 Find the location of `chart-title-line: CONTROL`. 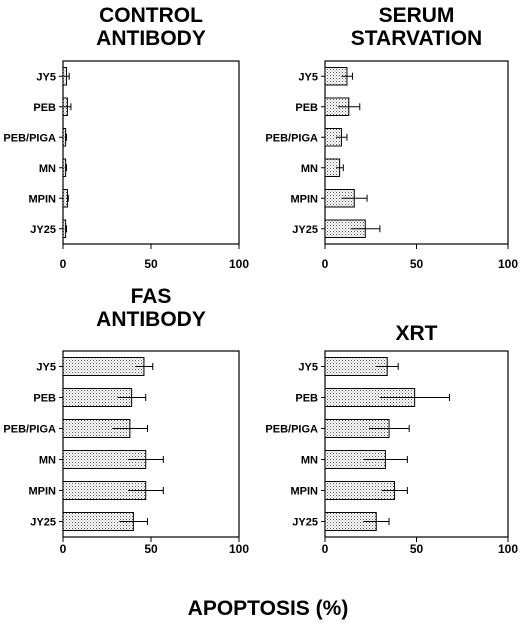

chart-title-line: CONTROL is located at coordinates (151, 15).